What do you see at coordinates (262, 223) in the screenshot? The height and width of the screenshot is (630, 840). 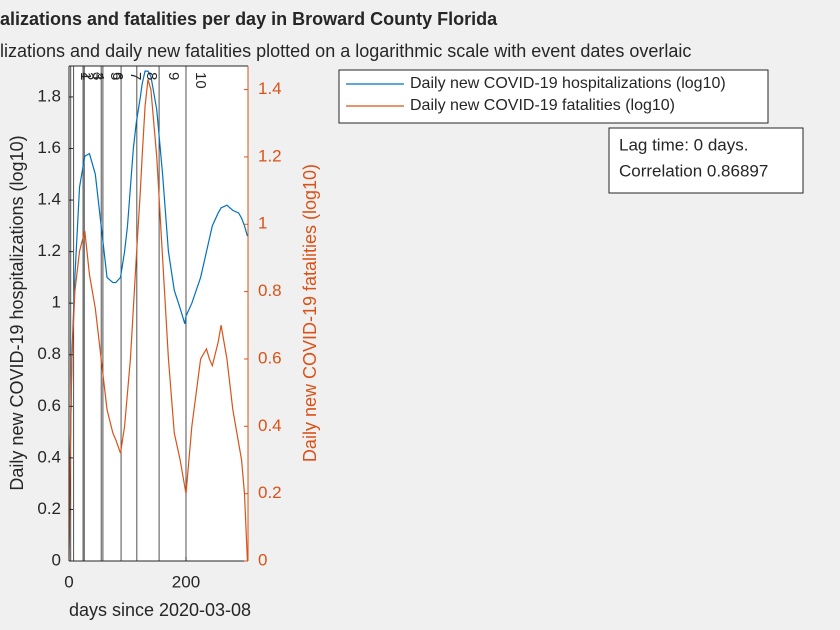 I see `y2-tick-label: 1` at bounding box center [262, 223].